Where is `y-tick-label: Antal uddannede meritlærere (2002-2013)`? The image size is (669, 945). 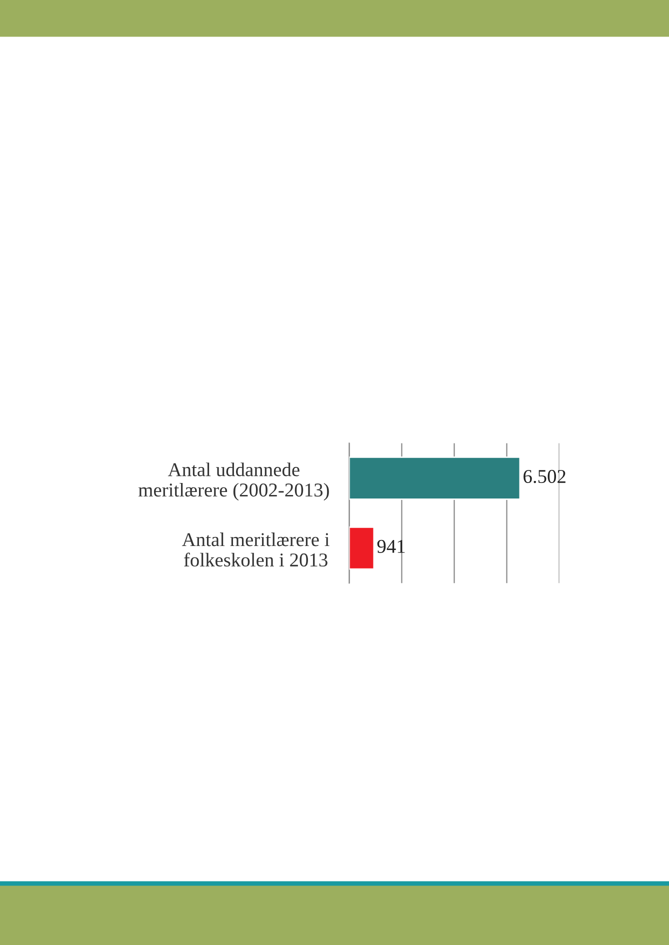 y-tick-label: Antal uddannede meritlærere (2002-2013) is located at coordinates (233, 481).